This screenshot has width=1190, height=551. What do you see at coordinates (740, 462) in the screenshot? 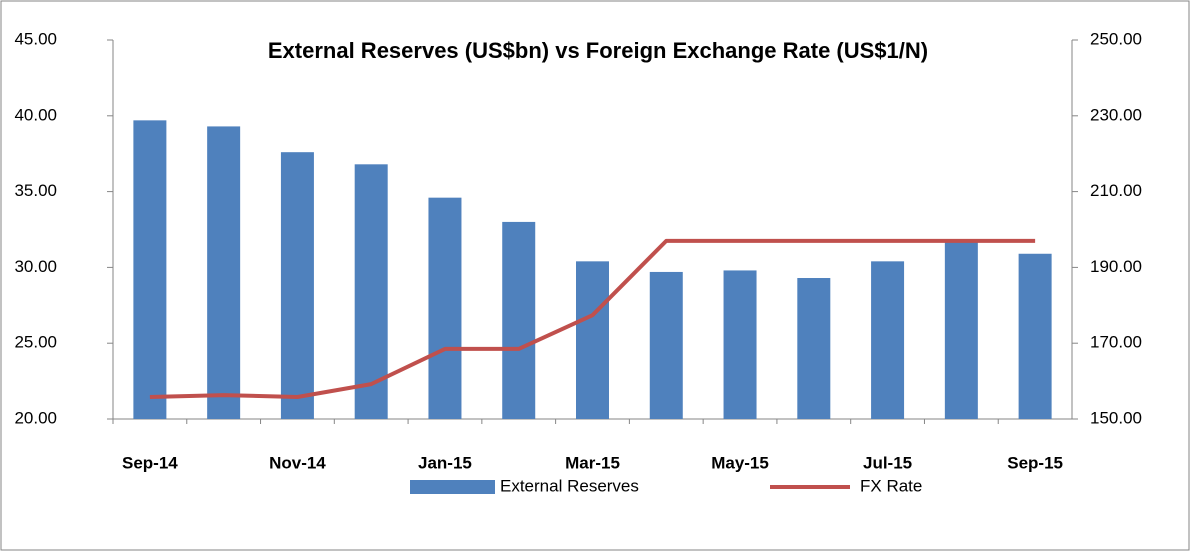
I see `x-tick-label: May-15` at bounding box center [740, 462].